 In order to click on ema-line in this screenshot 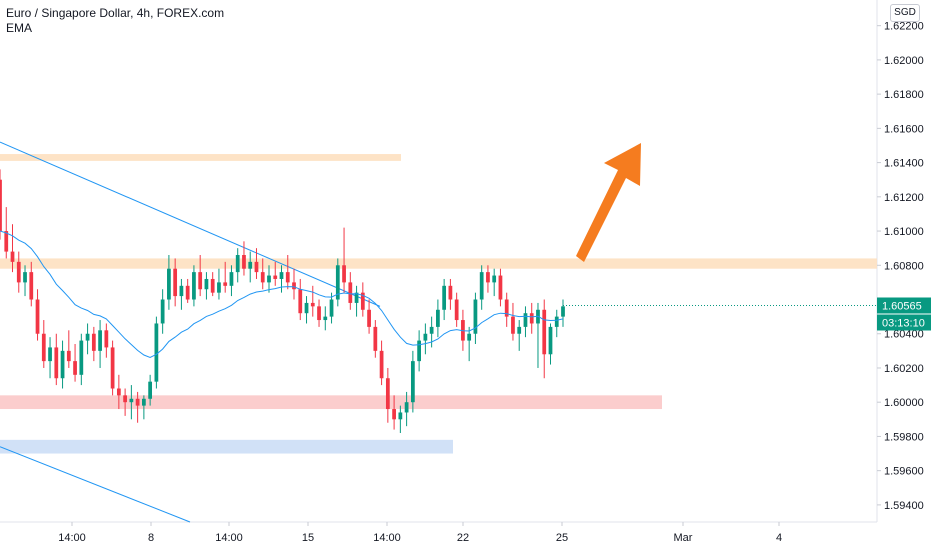, I will do `click(282, 294)`.